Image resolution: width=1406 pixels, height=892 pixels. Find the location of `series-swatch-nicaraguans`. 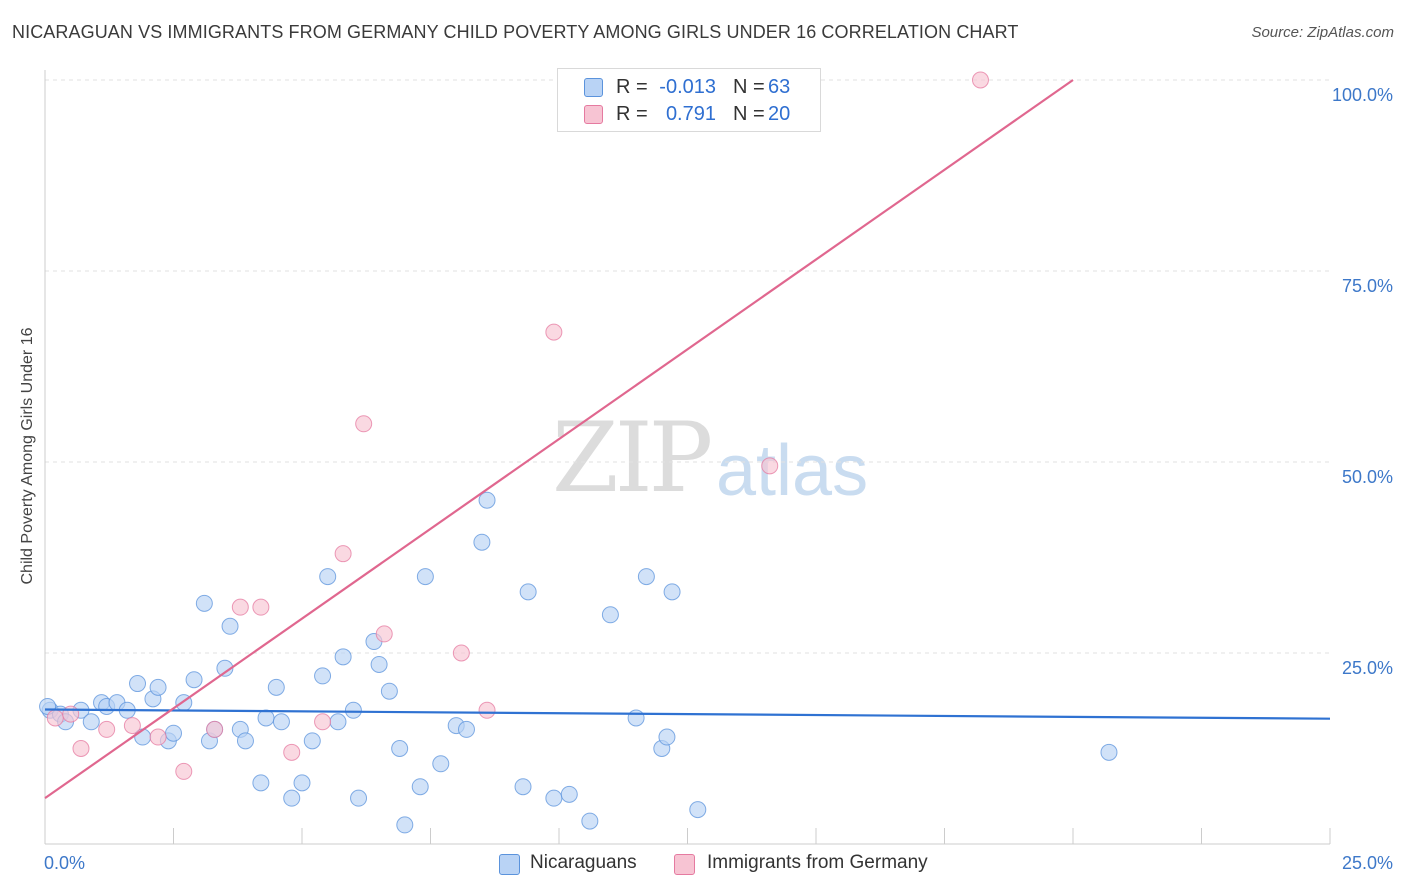

series-swatch-nicaraguans is located at coordinates (509, 864).